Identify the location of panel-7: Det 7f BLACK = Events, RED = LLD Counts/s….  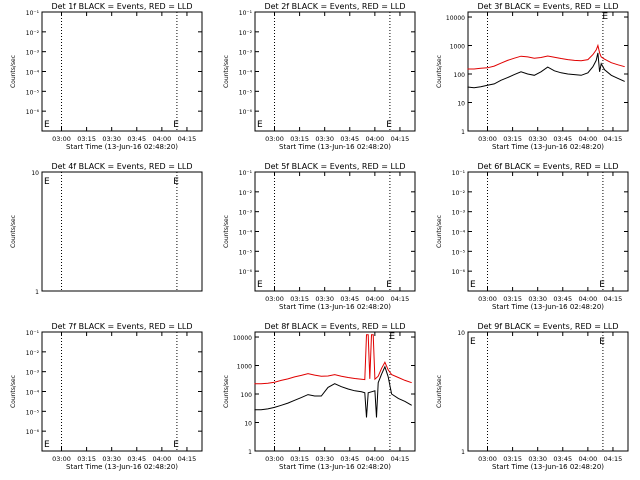
(106, 396).